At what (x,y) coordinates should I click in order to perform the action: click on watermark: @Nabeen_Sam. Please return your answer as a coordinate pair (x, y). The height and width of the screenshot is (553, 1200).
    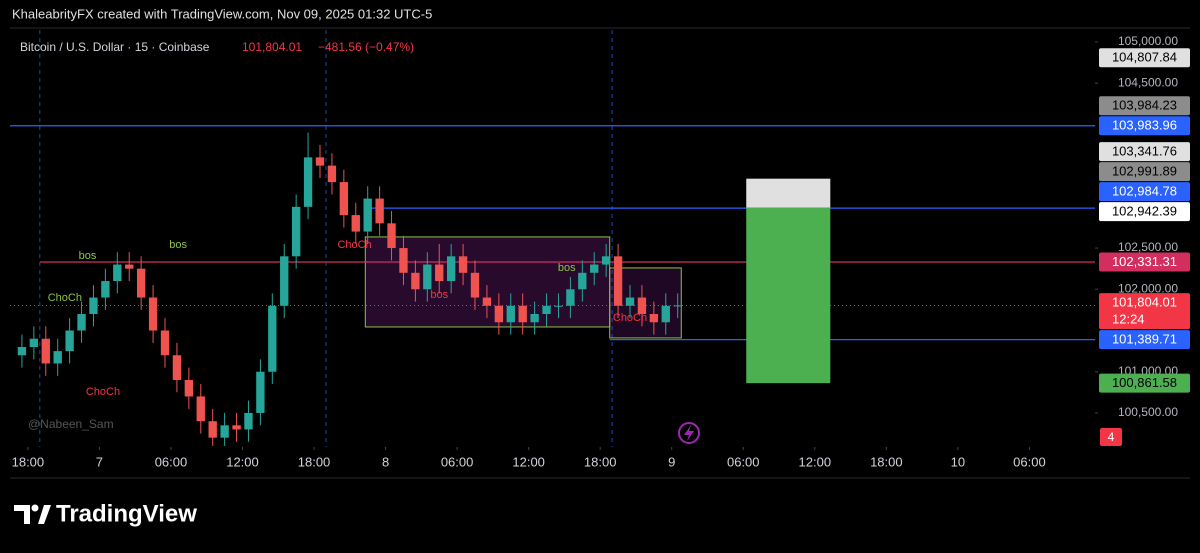
    Looking at the image, I should click on (71, 424).